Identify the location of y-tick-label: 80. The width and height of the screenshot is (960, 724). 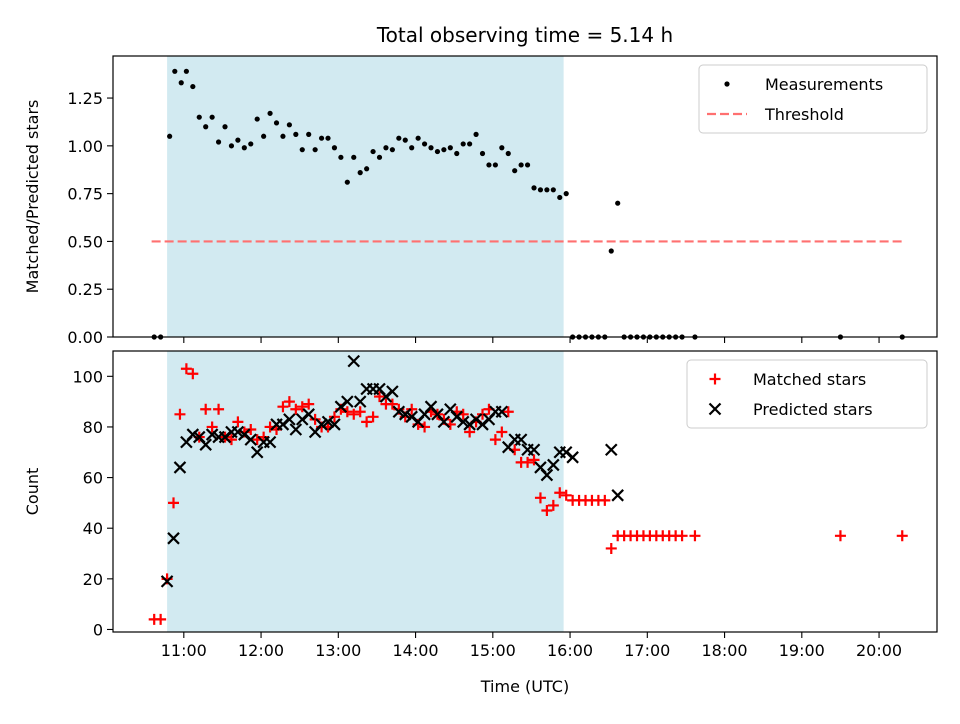
(93, 427).